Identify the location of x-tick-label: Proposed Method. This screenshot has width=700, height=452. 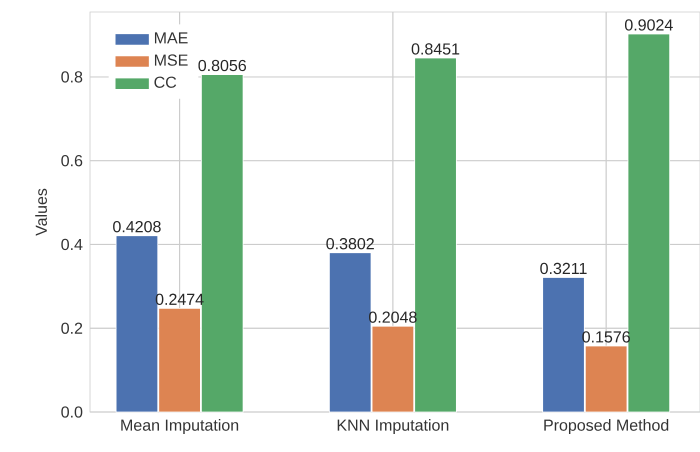
(606, 426).